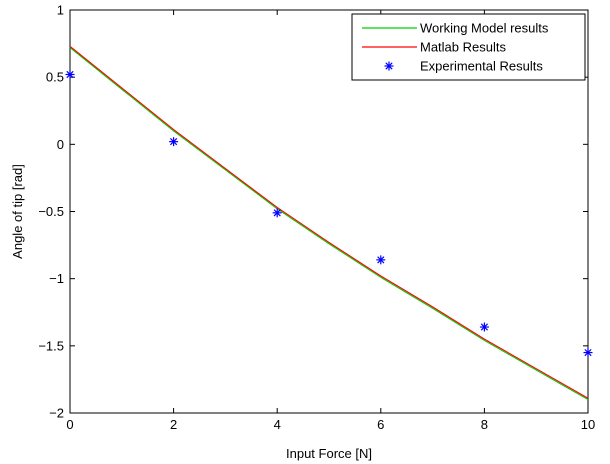 This screenshot has width=610, height=464. I want to click on x-tick-label: 6, so click(380, 424).